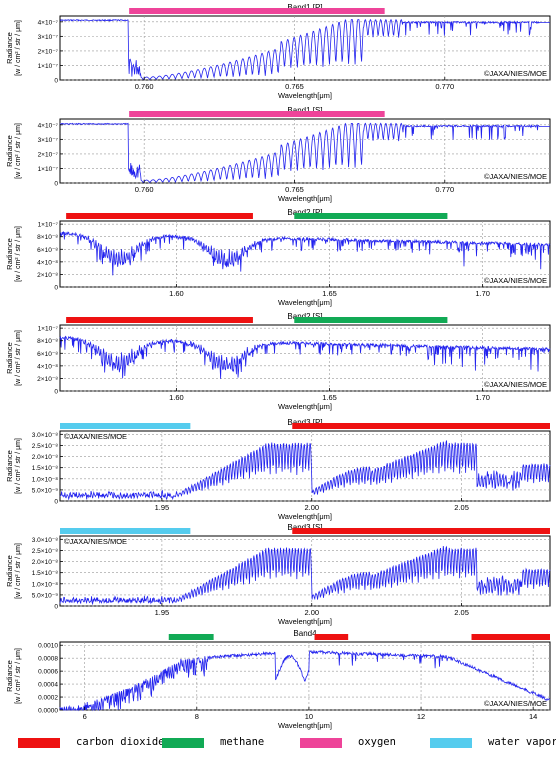 This screenshot has height=758, width=556. I want to click on legend-label-oxygen: oxygen, so click(377, 742).